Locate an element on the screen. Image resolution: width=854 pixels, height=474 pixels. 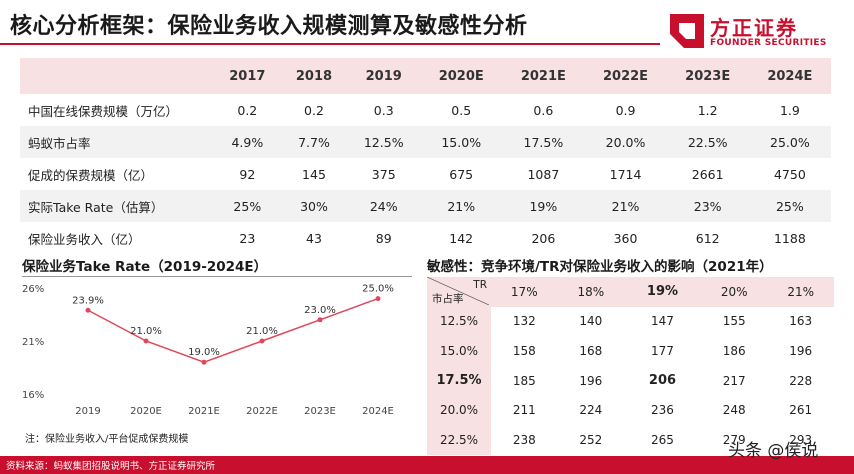
logo-text-en: FOUNDER SECURITIES is located at coordinates (768, 43).